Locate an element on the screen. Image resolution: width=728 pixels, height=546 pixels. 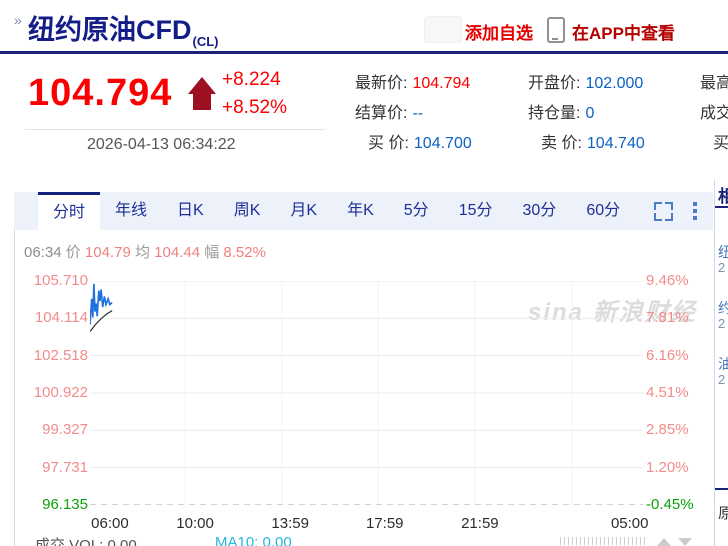
y-axis-price-label: 99.327 is located at coordinates (65, 430).